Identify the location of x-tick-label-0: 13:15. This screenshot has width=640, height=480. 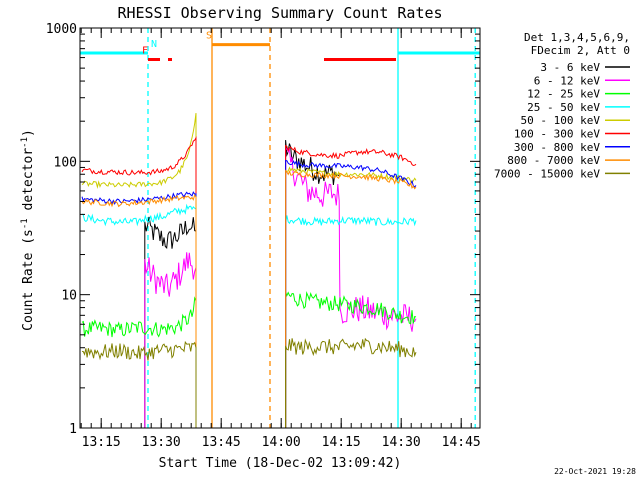
(101, 442).